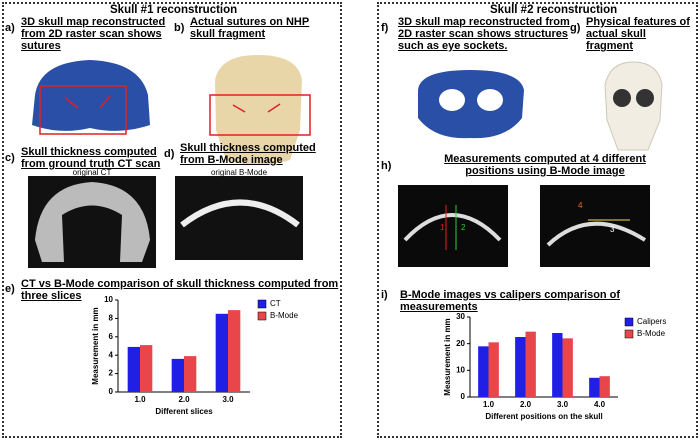 The image size is (700, 440). What do you see at coordinates (179, 28) in the screenshot?
I see `panel-label: b)` at bounding box center [179, 28].